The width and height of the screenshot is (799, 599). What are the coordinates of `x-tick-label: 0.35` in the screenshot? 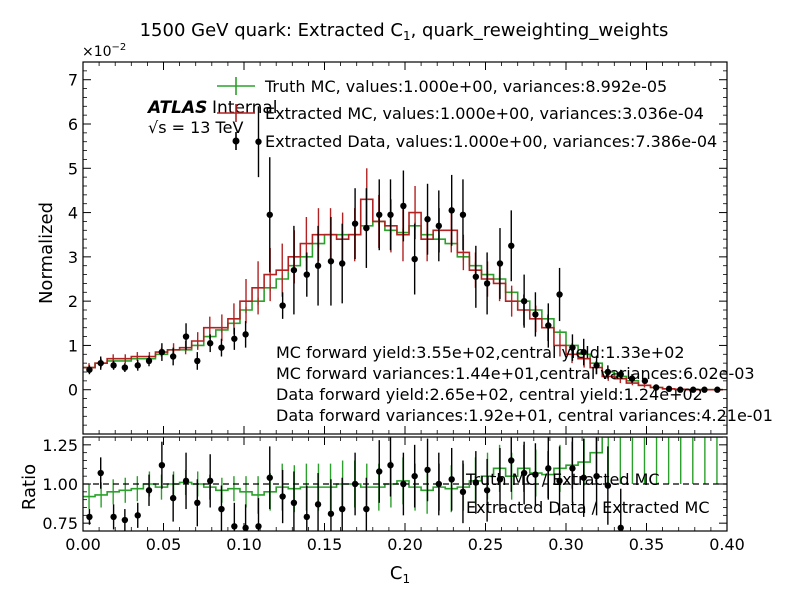 It's located at (647, 544).